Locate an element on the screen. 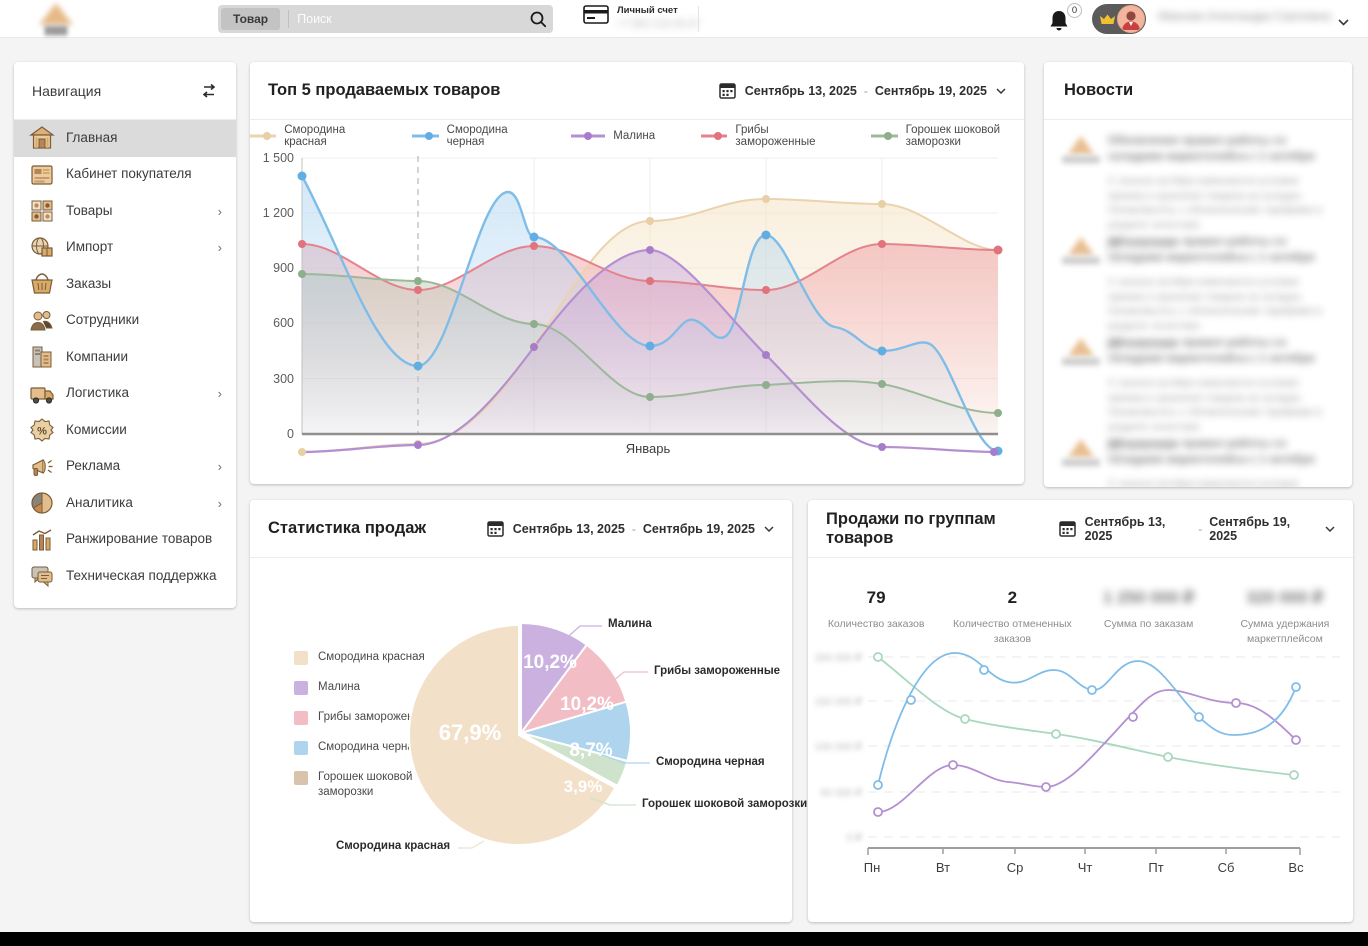 The width and height of the screenshot is (1368, 946). sidebar-item-ads: Реклама › is located at coordinates (125, 467).